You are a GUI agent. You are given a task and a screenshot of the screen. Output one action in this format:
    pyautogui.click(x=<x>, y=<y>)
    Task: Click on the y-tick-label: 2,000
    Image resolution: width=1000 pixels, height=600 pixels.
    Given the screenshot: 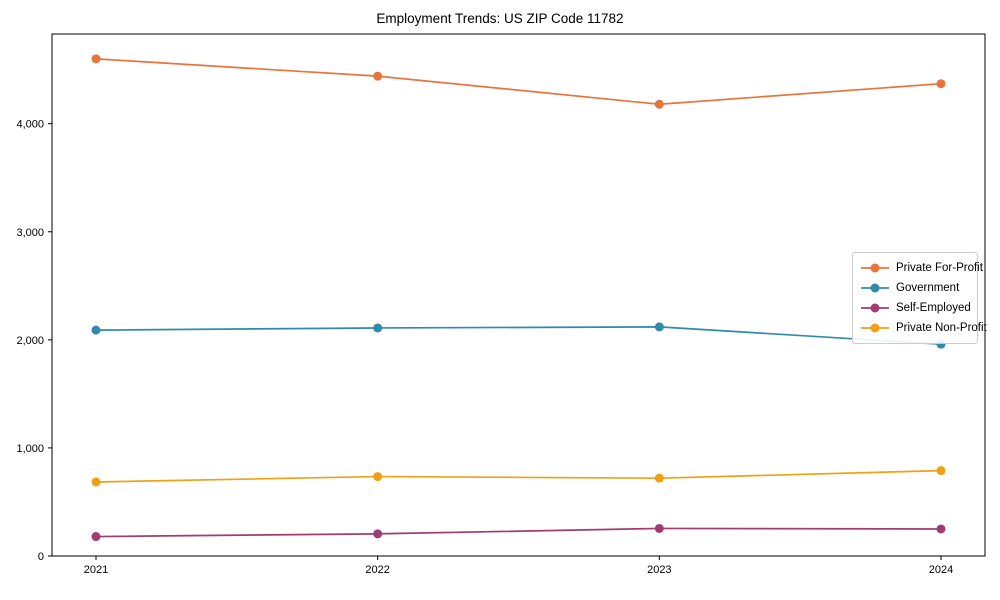 What is the action you would take?
    pyautogui.click(x=30, y=341)
    